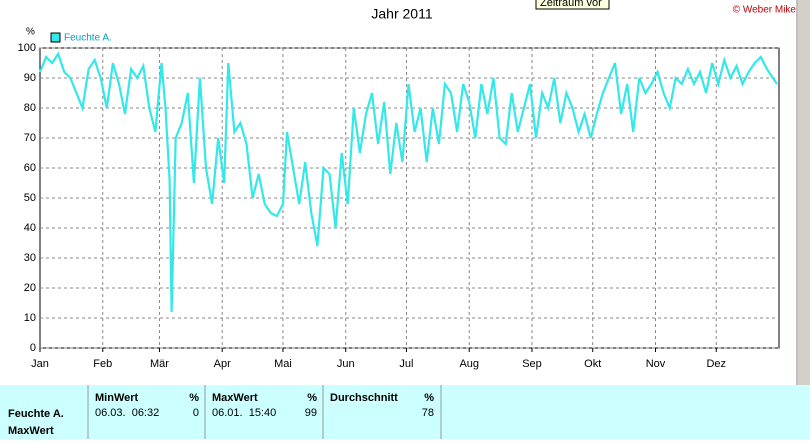  I want to click on x-tick-label: Jun, so click(346, 364).